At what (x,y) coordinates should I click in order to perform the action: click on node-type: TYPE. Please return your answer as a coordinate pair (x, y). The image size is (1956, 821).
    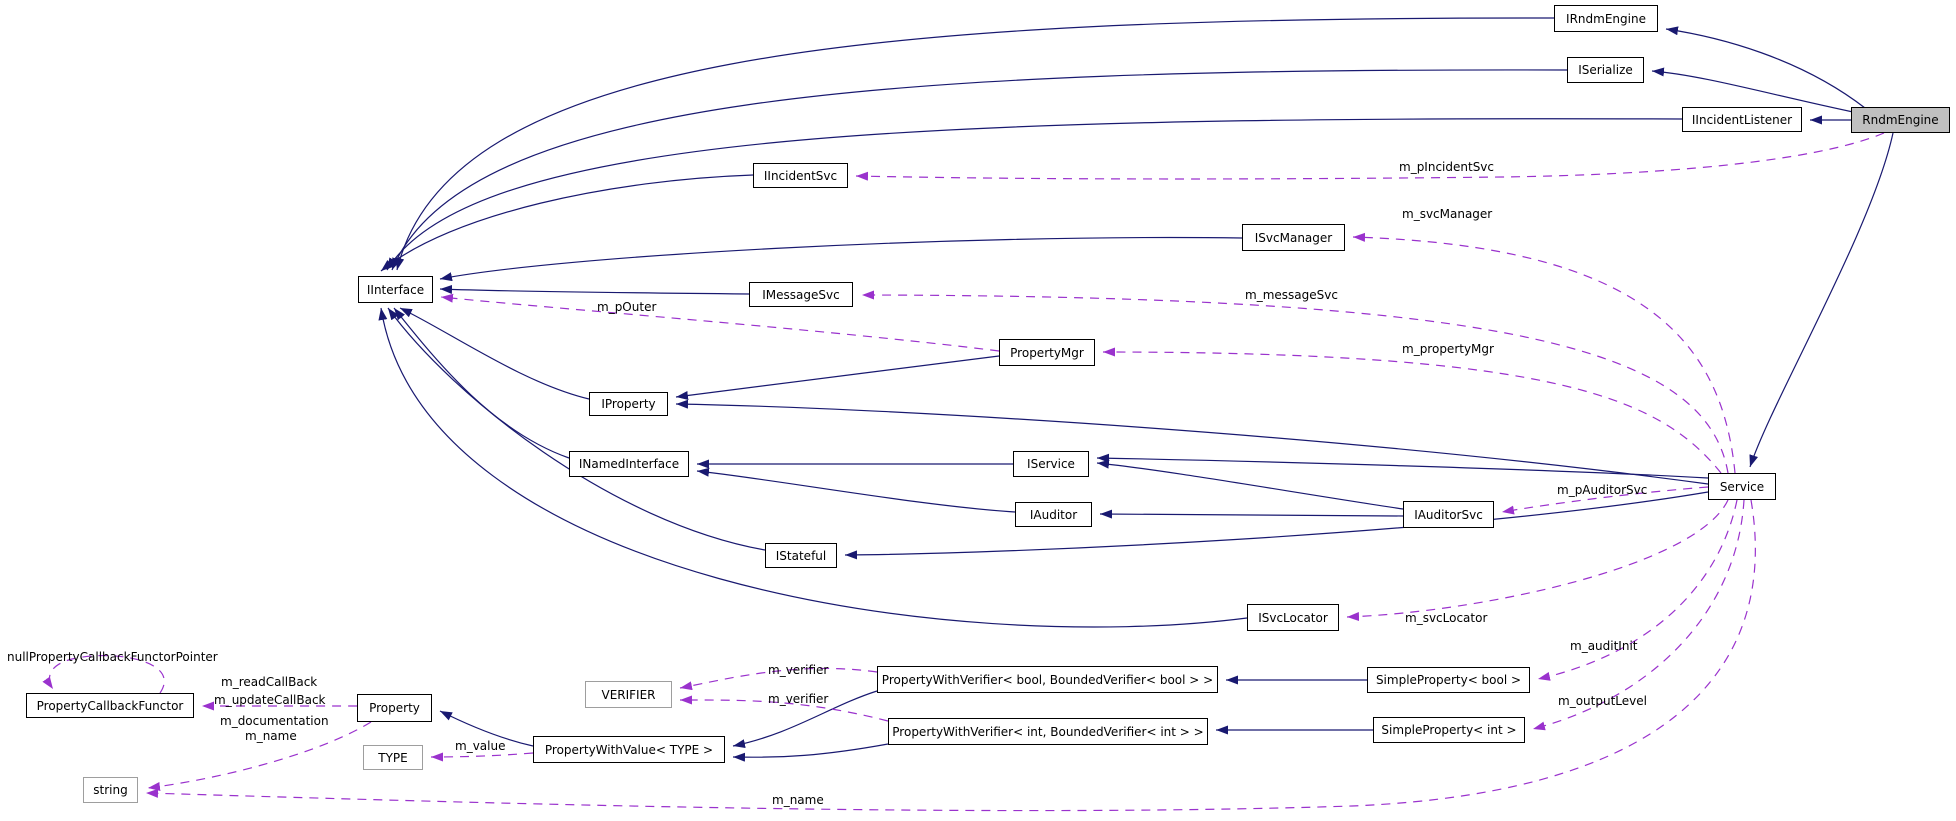
    Looking at the image, I should click on (393, 757).